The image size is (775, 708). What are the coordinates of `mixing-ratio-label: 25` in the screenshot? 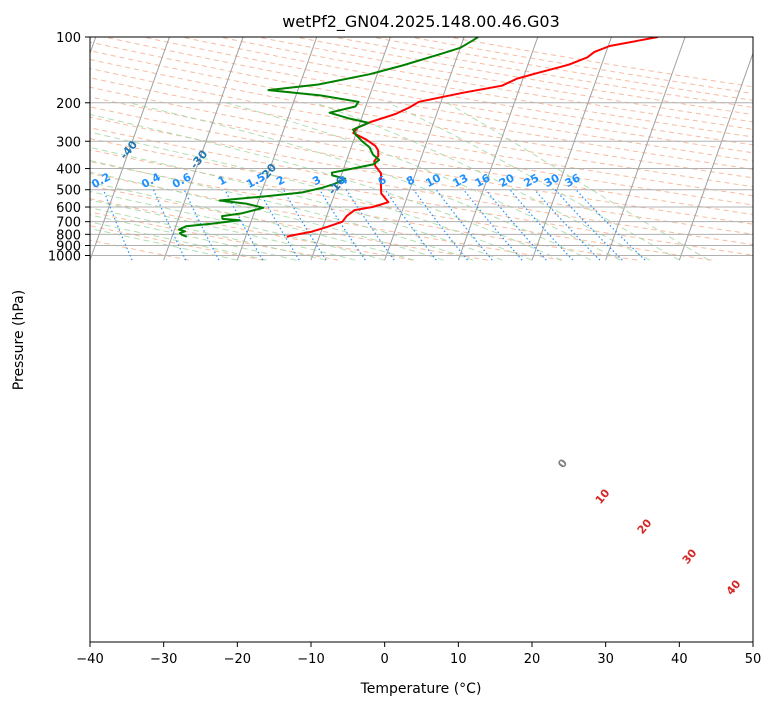 It's located at (532, 180).